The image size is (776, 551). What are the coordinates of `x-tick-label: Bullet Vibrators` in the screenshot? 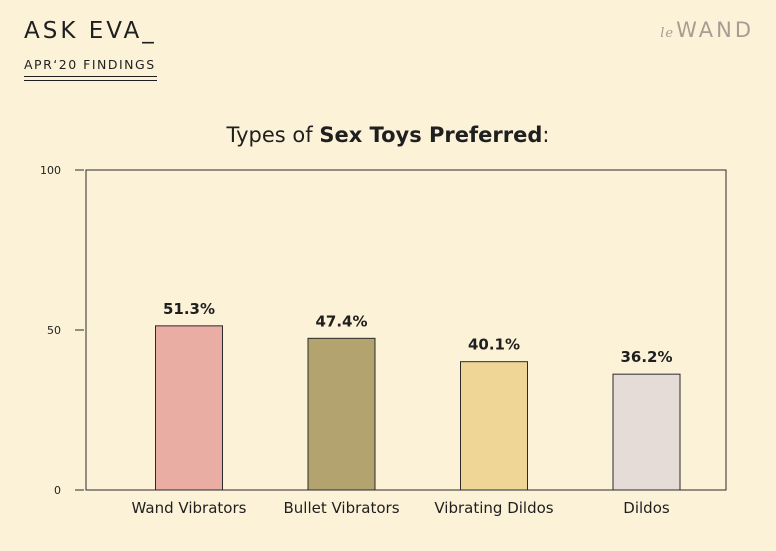 It's located at (341, 508).